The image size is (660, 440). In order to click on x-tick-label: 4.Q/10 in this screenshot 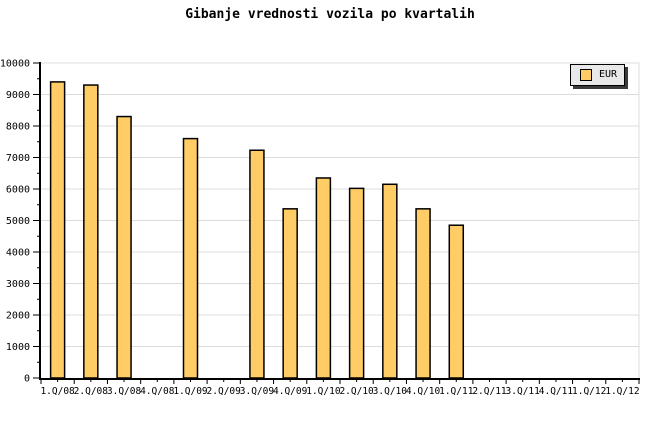, I will do `click(423, 391)`.